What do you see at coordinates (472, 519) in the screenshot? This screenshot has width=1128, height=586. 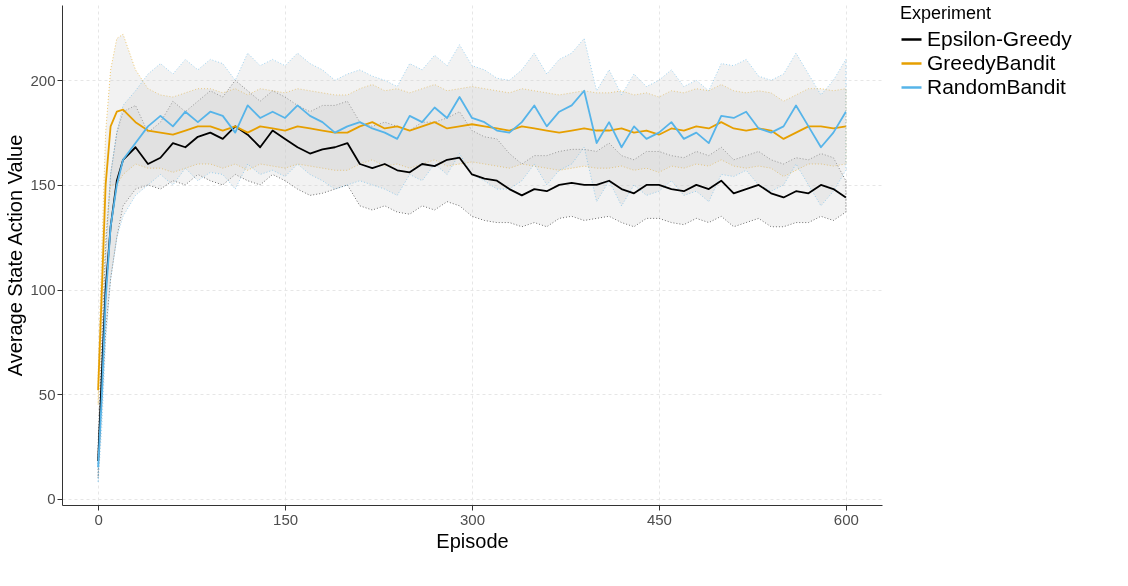 I see `x-tick-label: 300` at bounding box center [472, 519].